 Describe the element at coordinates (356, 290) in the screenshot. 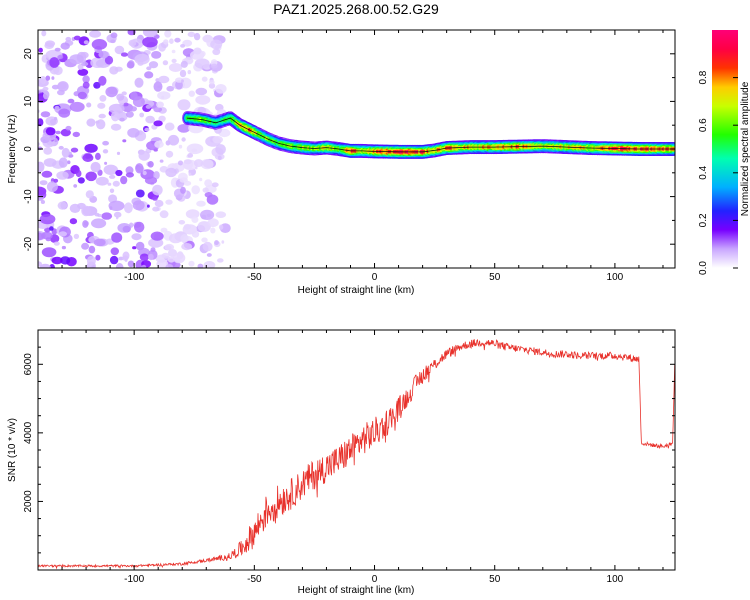

I see `spectrogram-x-label: Height of straight line (km)` at that location.